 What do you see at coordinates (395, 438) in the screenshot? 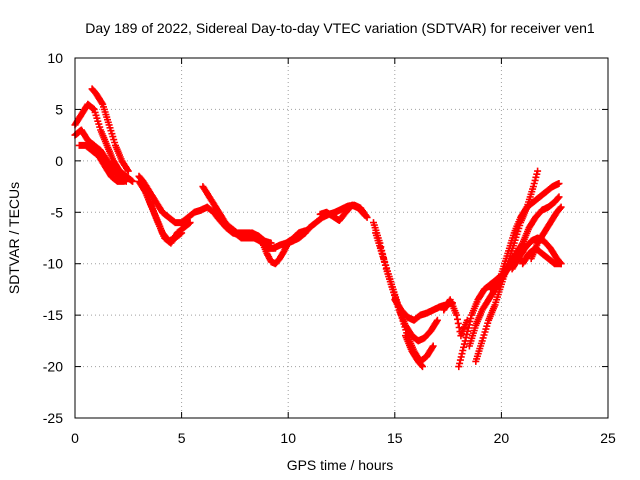
I see `x-tick-label: 15` at bounding box center [395, 438].